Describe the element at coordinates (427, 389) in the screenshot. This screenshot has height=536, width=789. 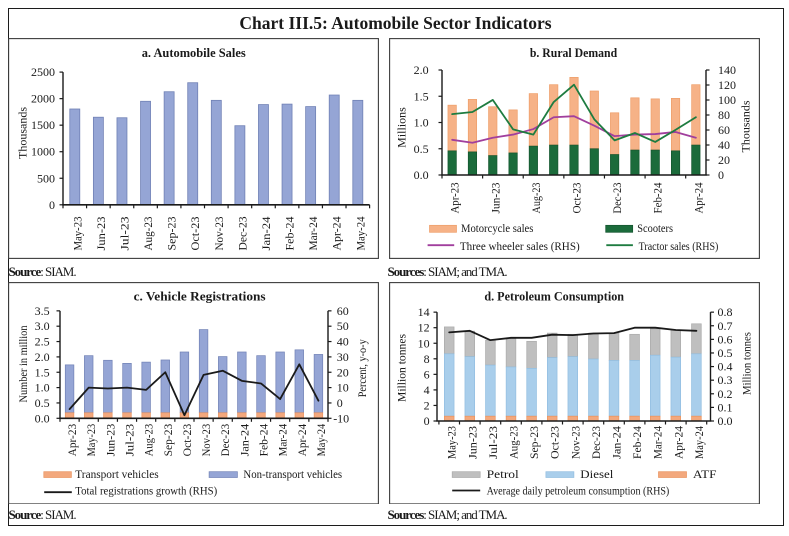
I see `svg-text: 4` at that location.